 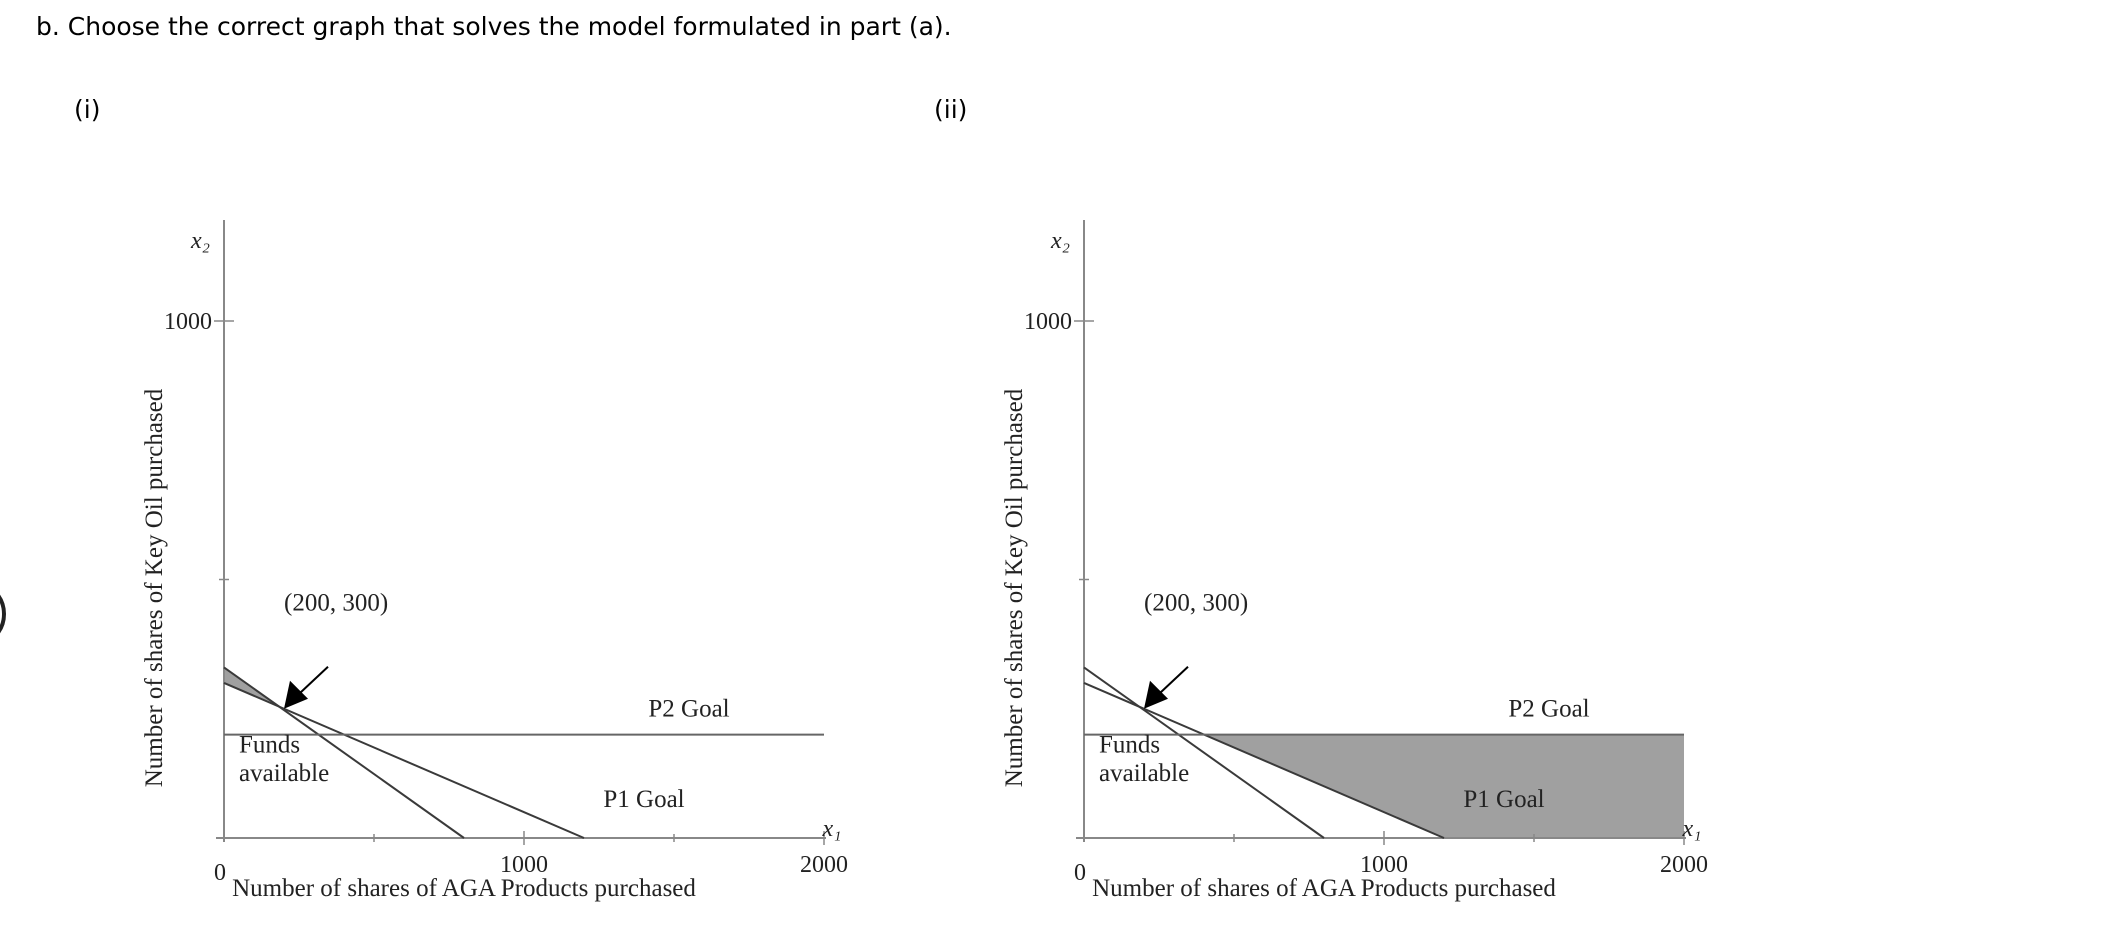 I want to click on option-label-ii: (ii), so click(x=951, y=109).